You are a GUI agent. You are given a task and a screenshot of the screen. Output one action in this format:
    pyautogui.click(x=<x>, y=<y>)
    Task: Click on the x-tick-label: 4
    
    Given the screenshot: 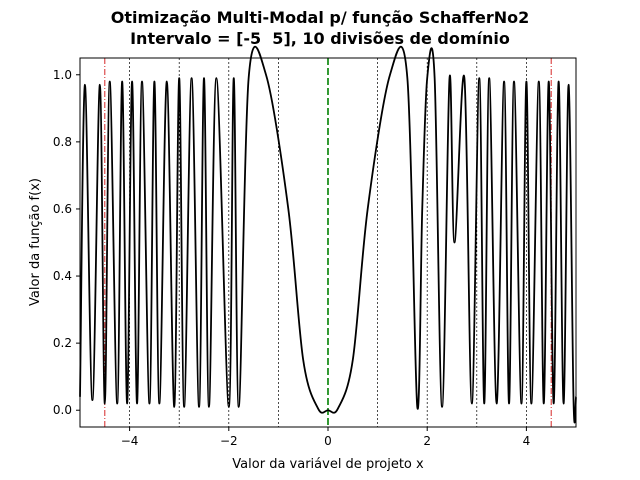 What is the action you would take?
    pyautogui.click(x=527, y=441)
    